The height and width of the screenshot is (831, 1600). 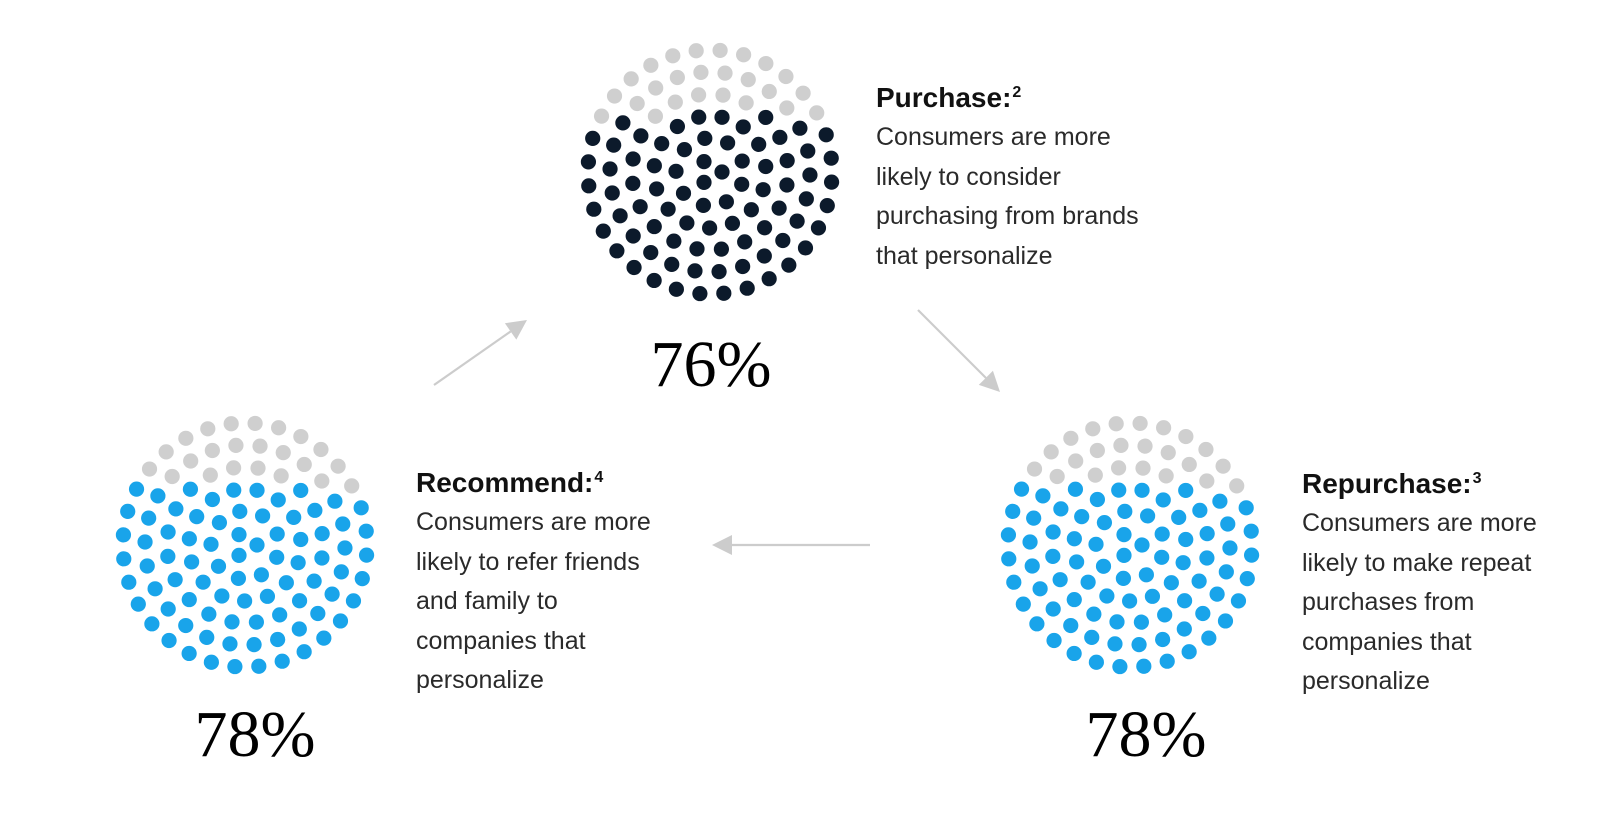 I want to click on recommend-footnote: 4, so click(x=599, y=477).